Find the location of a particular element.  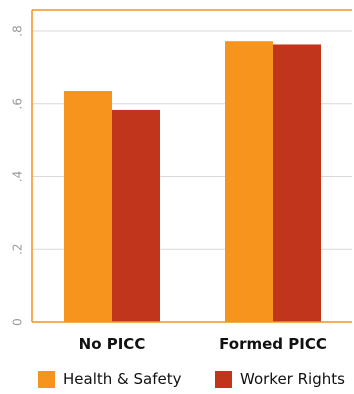

legend-label-health-safety: Health & Safety is located at coordinates (122, 379).